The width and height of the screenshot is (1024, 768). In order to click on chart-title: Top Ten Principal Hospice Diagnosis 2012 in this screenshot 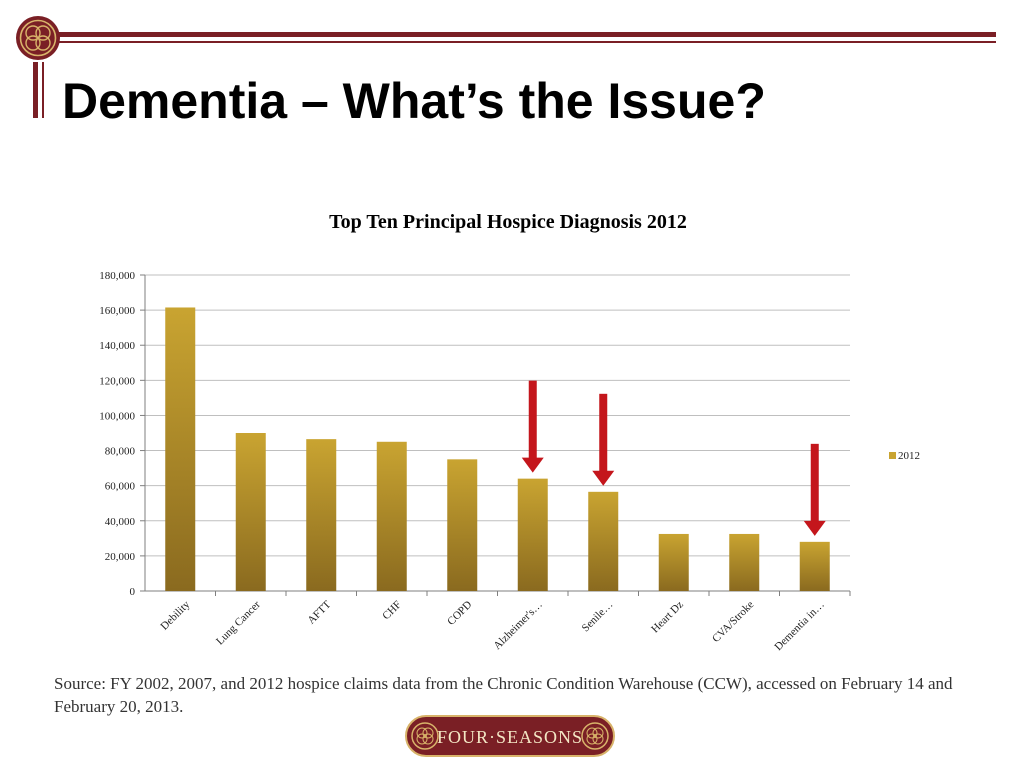, I will do `click(508, 222)`.